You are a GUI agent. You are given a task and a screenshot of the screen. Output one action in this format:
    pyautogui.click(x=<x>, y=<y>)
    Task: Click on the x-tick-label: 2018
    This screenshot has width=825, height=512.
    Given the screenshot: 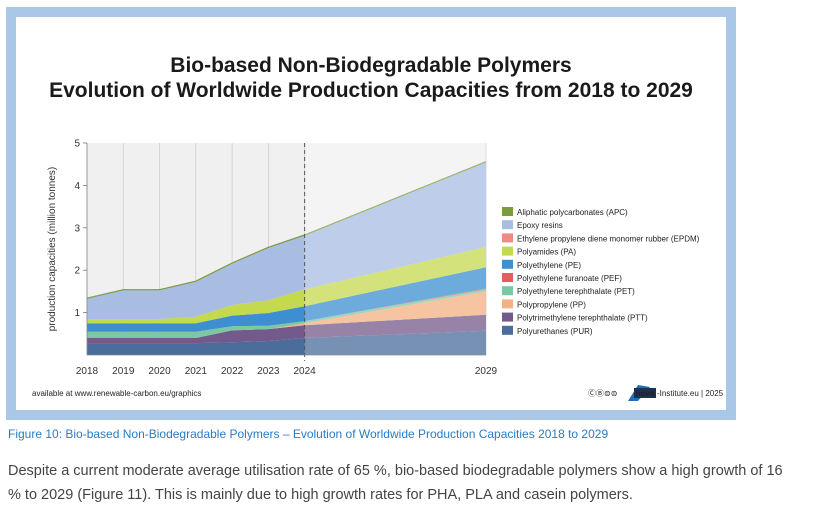 What is the action you would take?
    pyautogui.click(x=87, y=371)
    